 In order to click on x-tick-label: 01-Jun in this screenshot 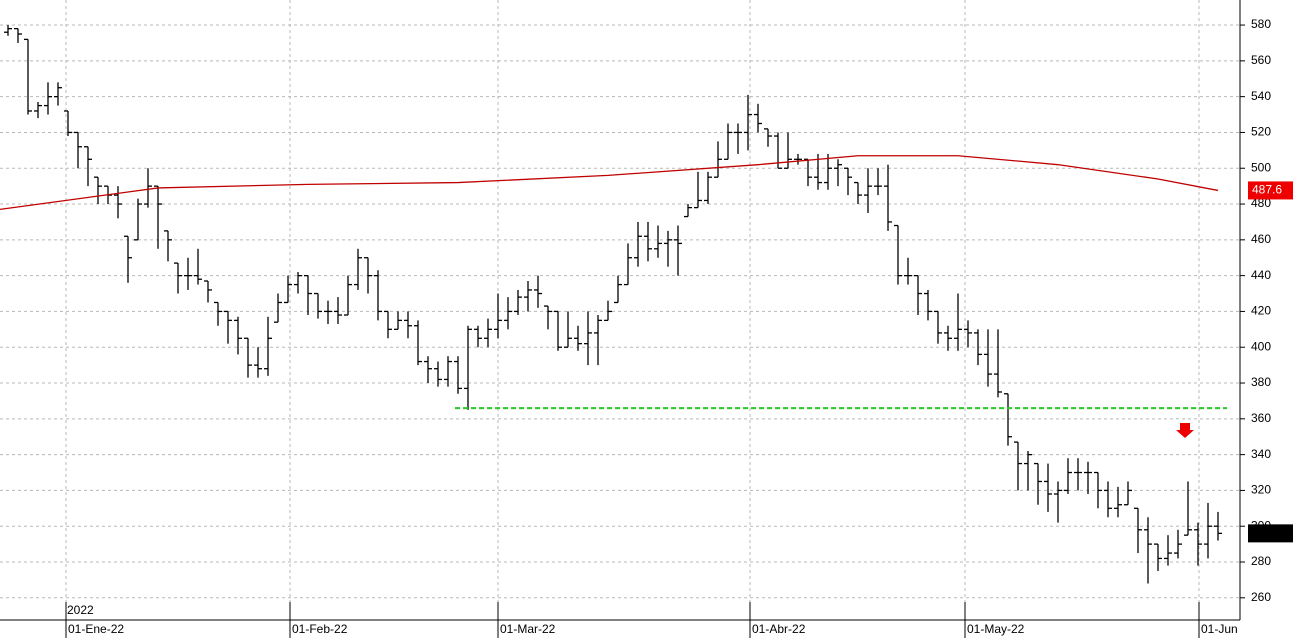, I will do `click(1219, 629)`.